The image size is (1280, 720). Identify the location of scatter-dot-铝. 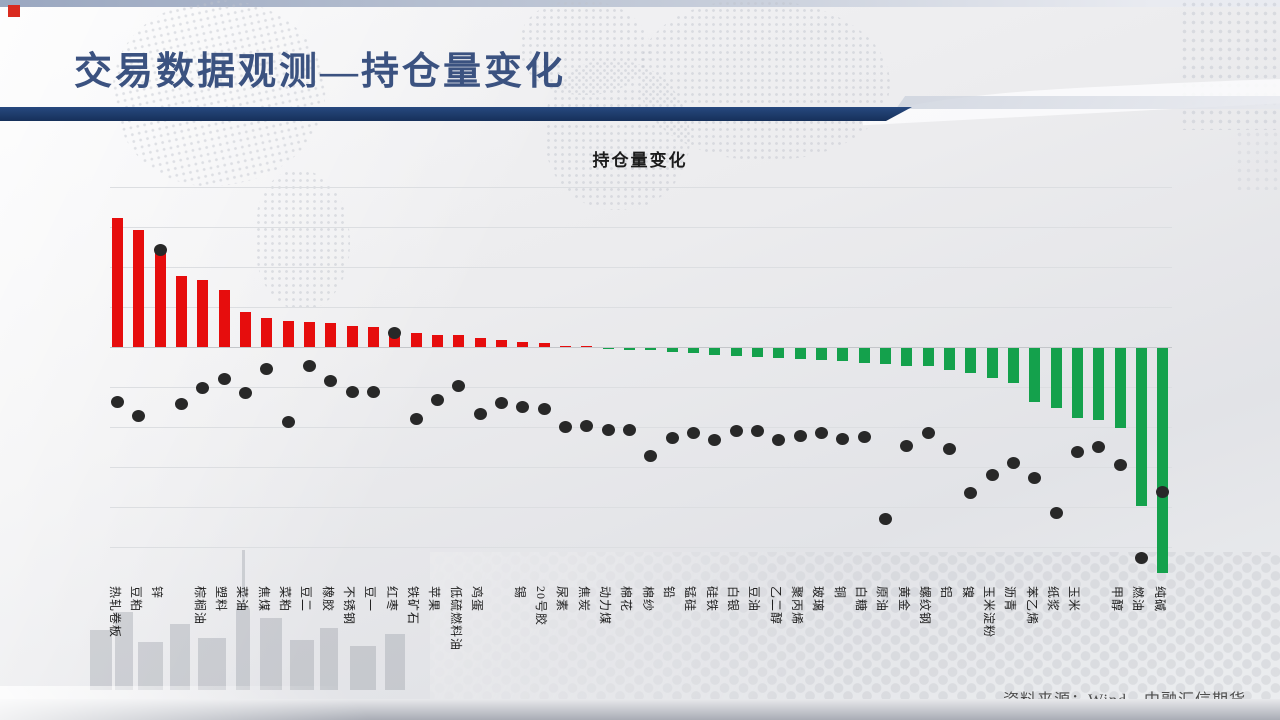
(949, 449).